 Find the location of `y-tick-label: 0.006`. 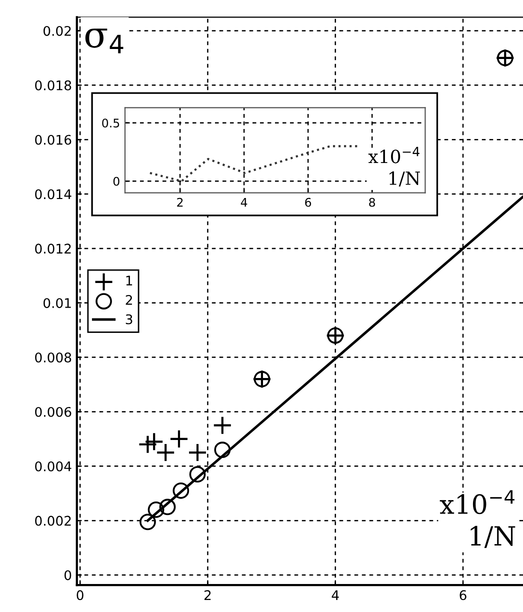

y-tick-label: 0.006 is located at coordinates (53, 411).